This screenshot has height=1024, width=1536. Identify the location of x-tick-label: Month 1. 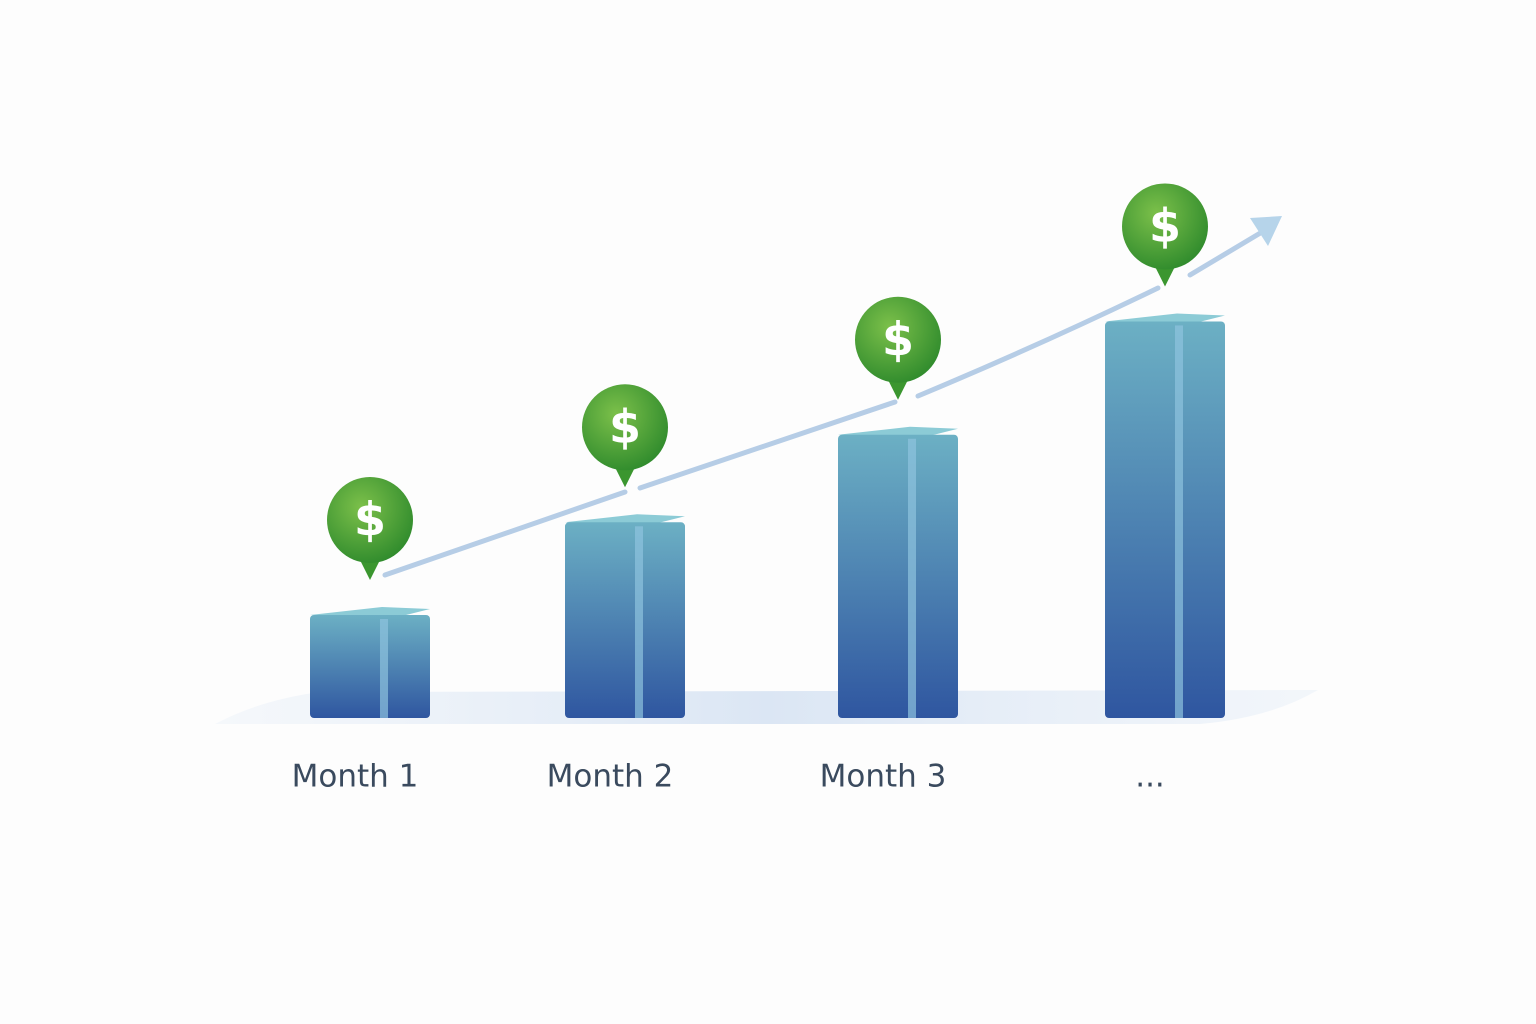
(355, 777).